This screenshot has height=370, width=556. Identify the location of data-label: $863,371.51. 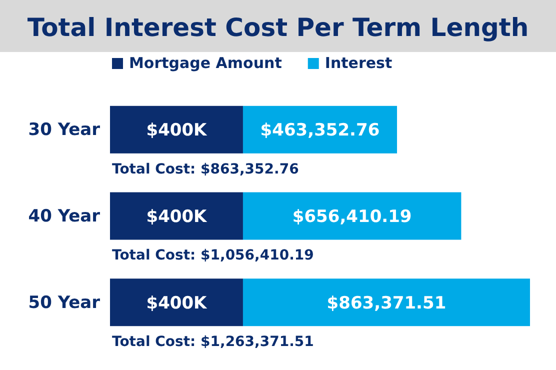
(386, 303).